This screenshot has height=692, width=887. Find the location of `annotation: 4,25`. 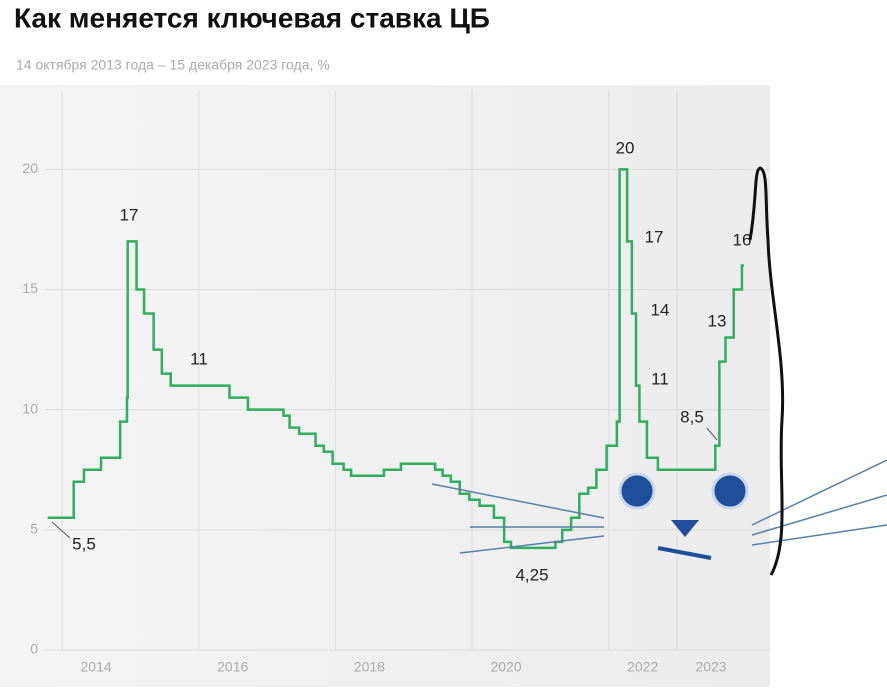

annotation: 4,25 is located at coordinates (531, 574).